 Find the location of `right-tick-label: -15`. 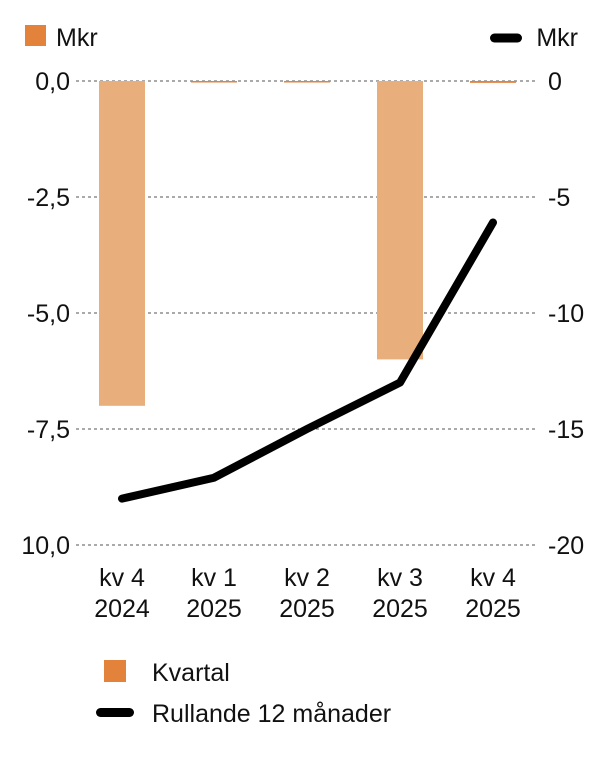

right-tick-label: -15 is located at coordinates (566, 430).